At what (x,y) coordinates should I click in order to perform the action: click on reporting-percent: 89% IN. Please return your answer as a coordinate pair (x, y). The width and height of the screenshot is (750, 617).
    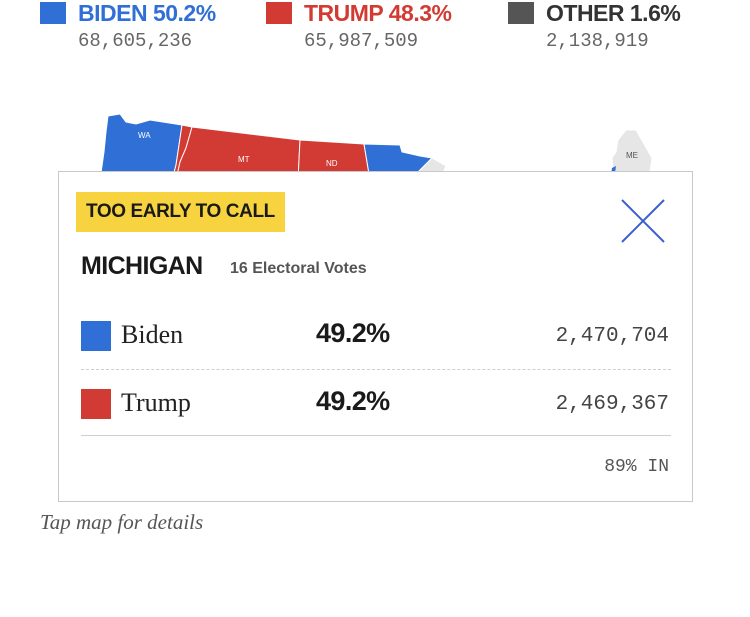
    Looking at the image, I should click on (636, 467).